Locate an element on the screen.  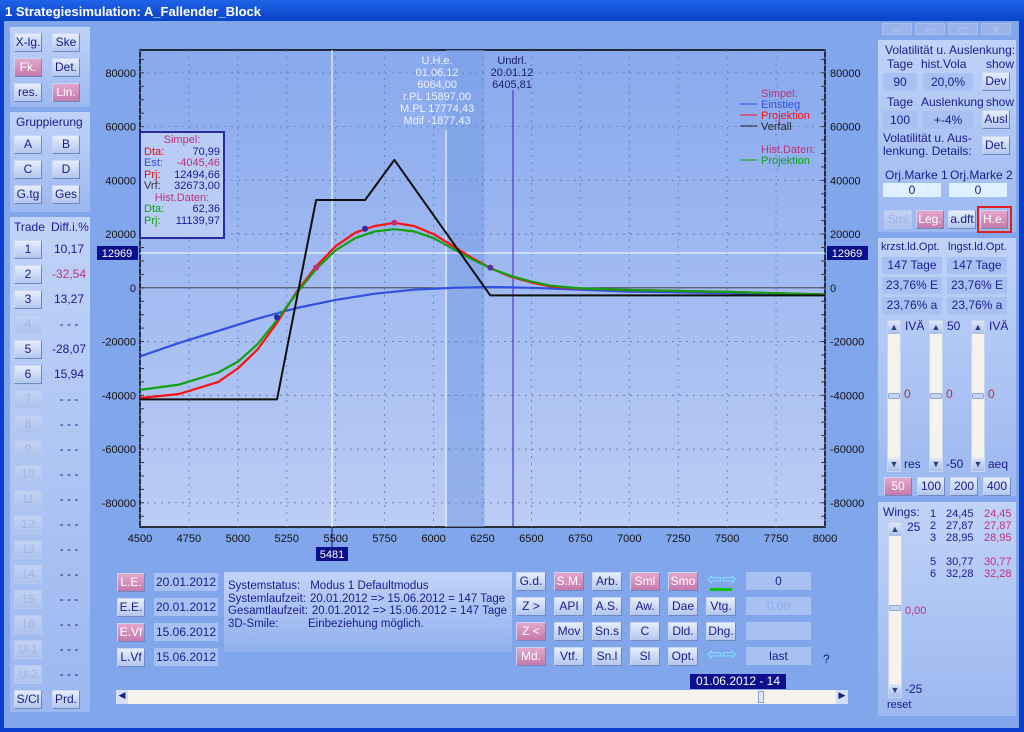
date-button-le: L.E. is located at coordinates (131, 582).